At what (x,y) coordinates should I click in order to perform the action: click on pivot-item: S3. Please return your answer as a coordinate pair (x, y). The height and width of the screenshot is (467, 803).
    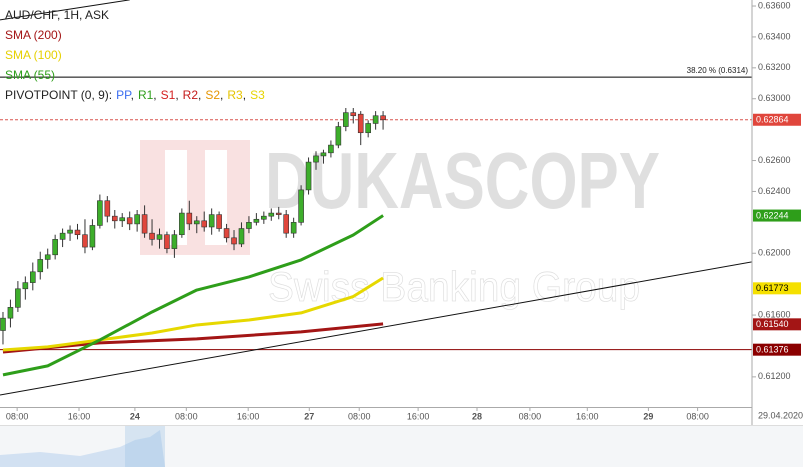
    Looking at the image, I should click on (257, 95).